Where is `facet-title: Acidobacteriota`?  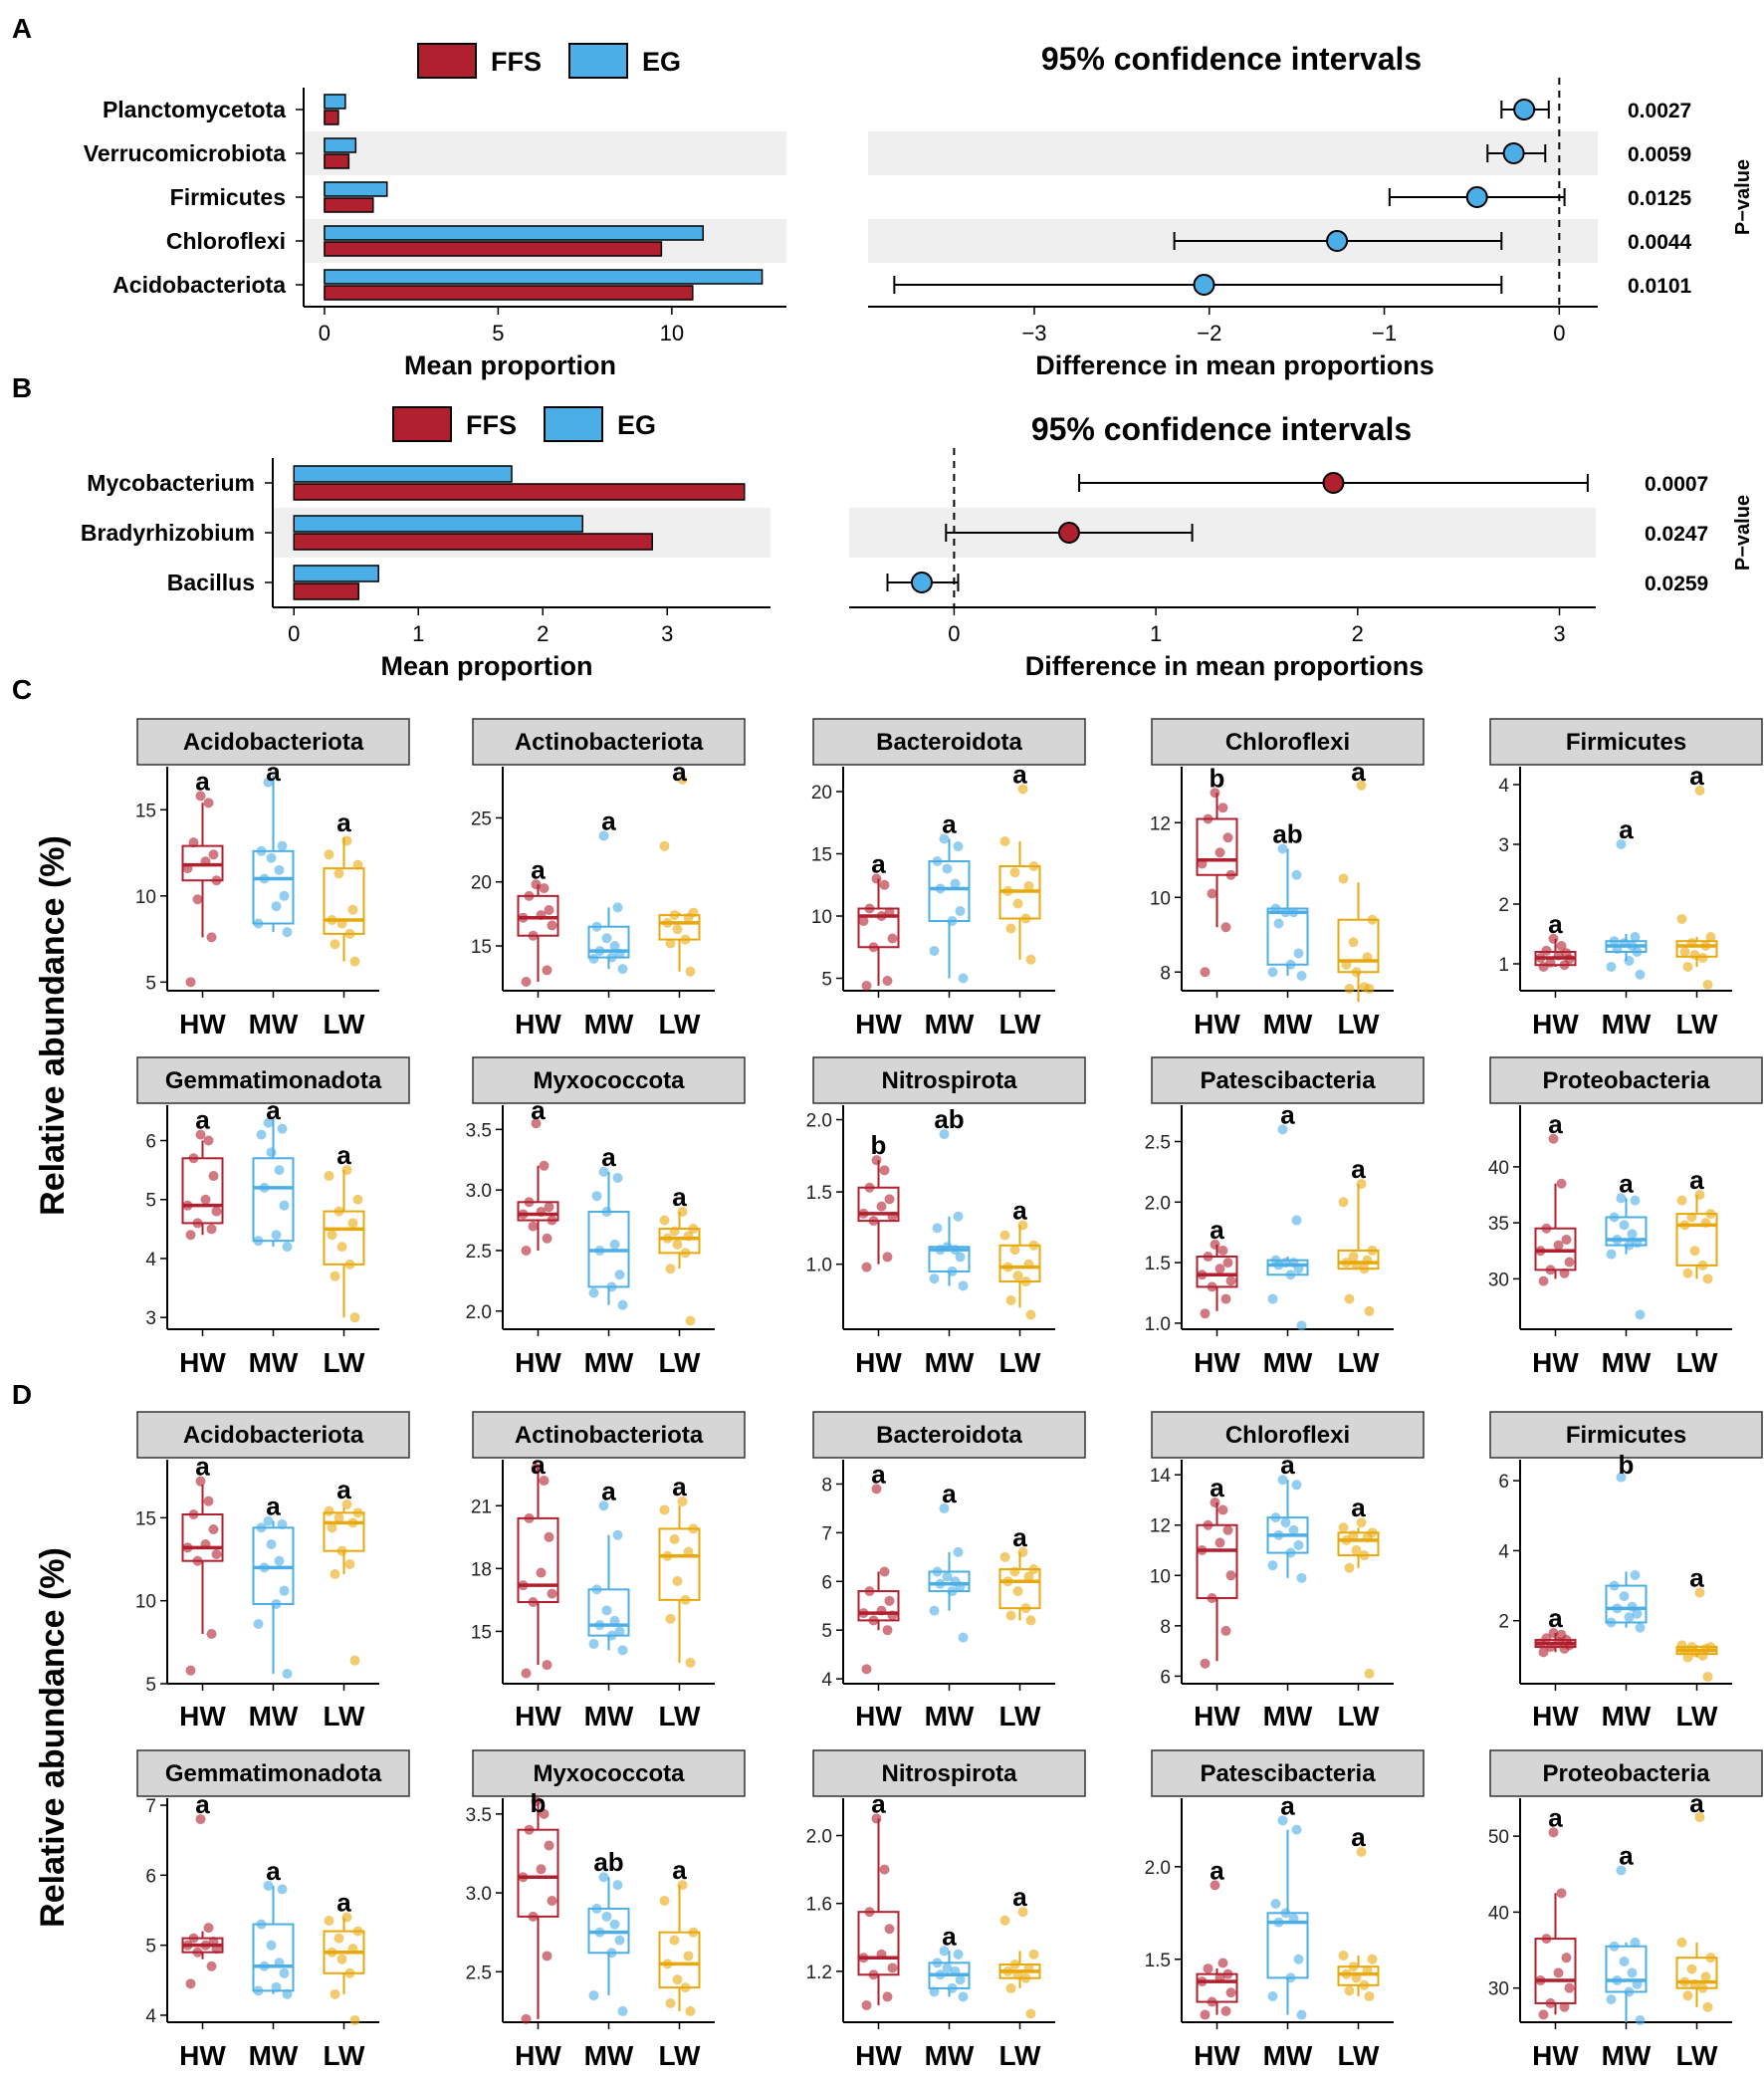
facet-title: Acidobacteriota is located at coordinates (273, 1435).